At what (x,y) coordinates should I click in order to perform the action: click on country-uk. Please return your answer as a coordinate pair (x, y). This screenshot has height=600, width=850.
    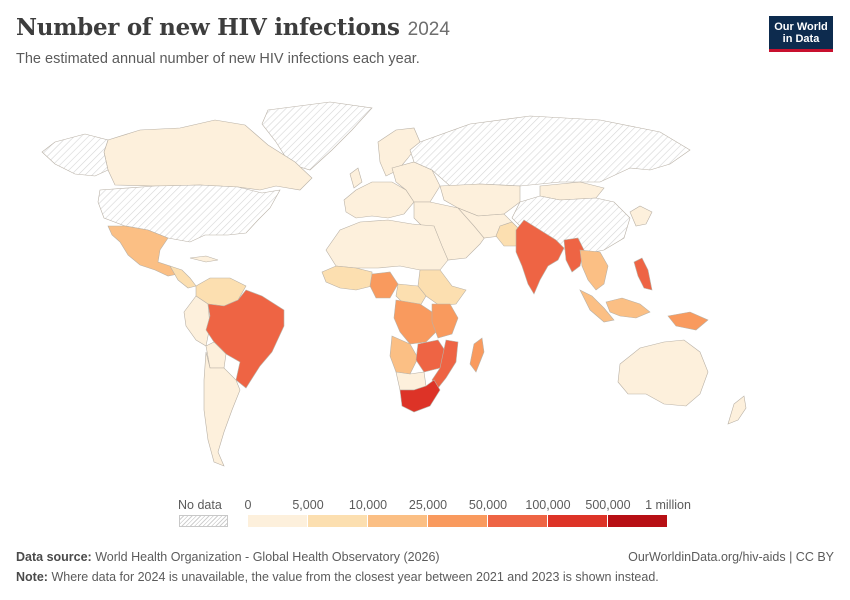
    Looking at the image, I should click on (356, 178).